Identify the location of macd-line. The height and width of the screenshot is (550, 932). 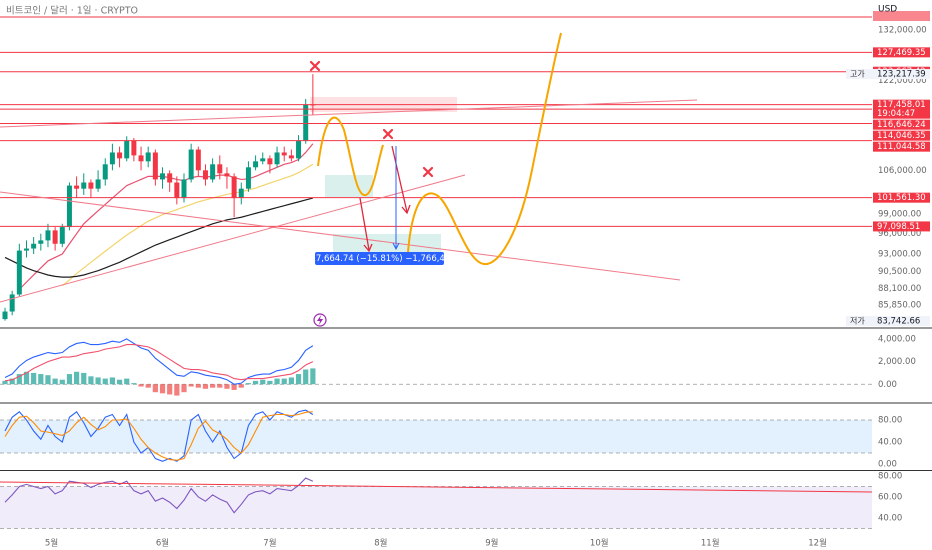
(159, 361).